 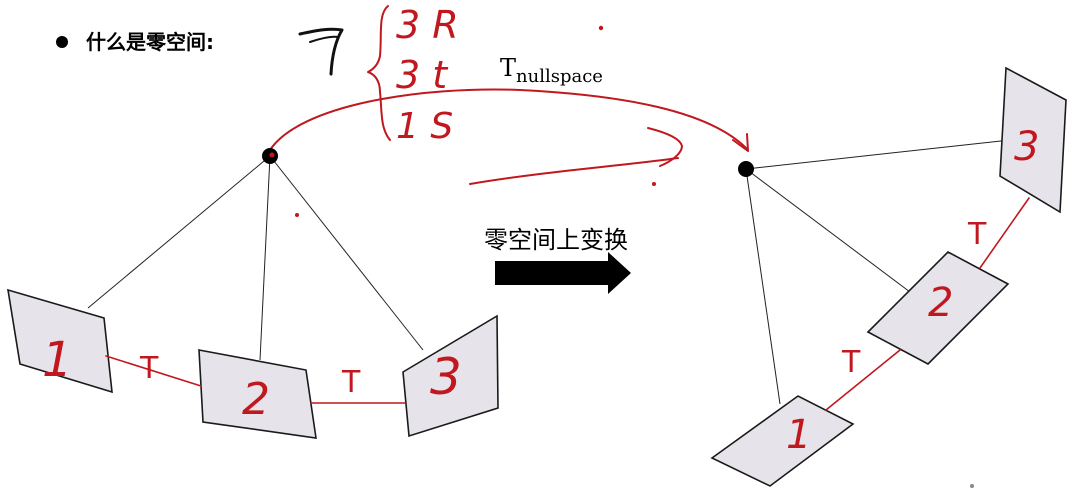 What do you see at coordinates (576, 156) in the screenshot?
I see `handwritten-arrow-stroke` at bounding box center [576, 156].